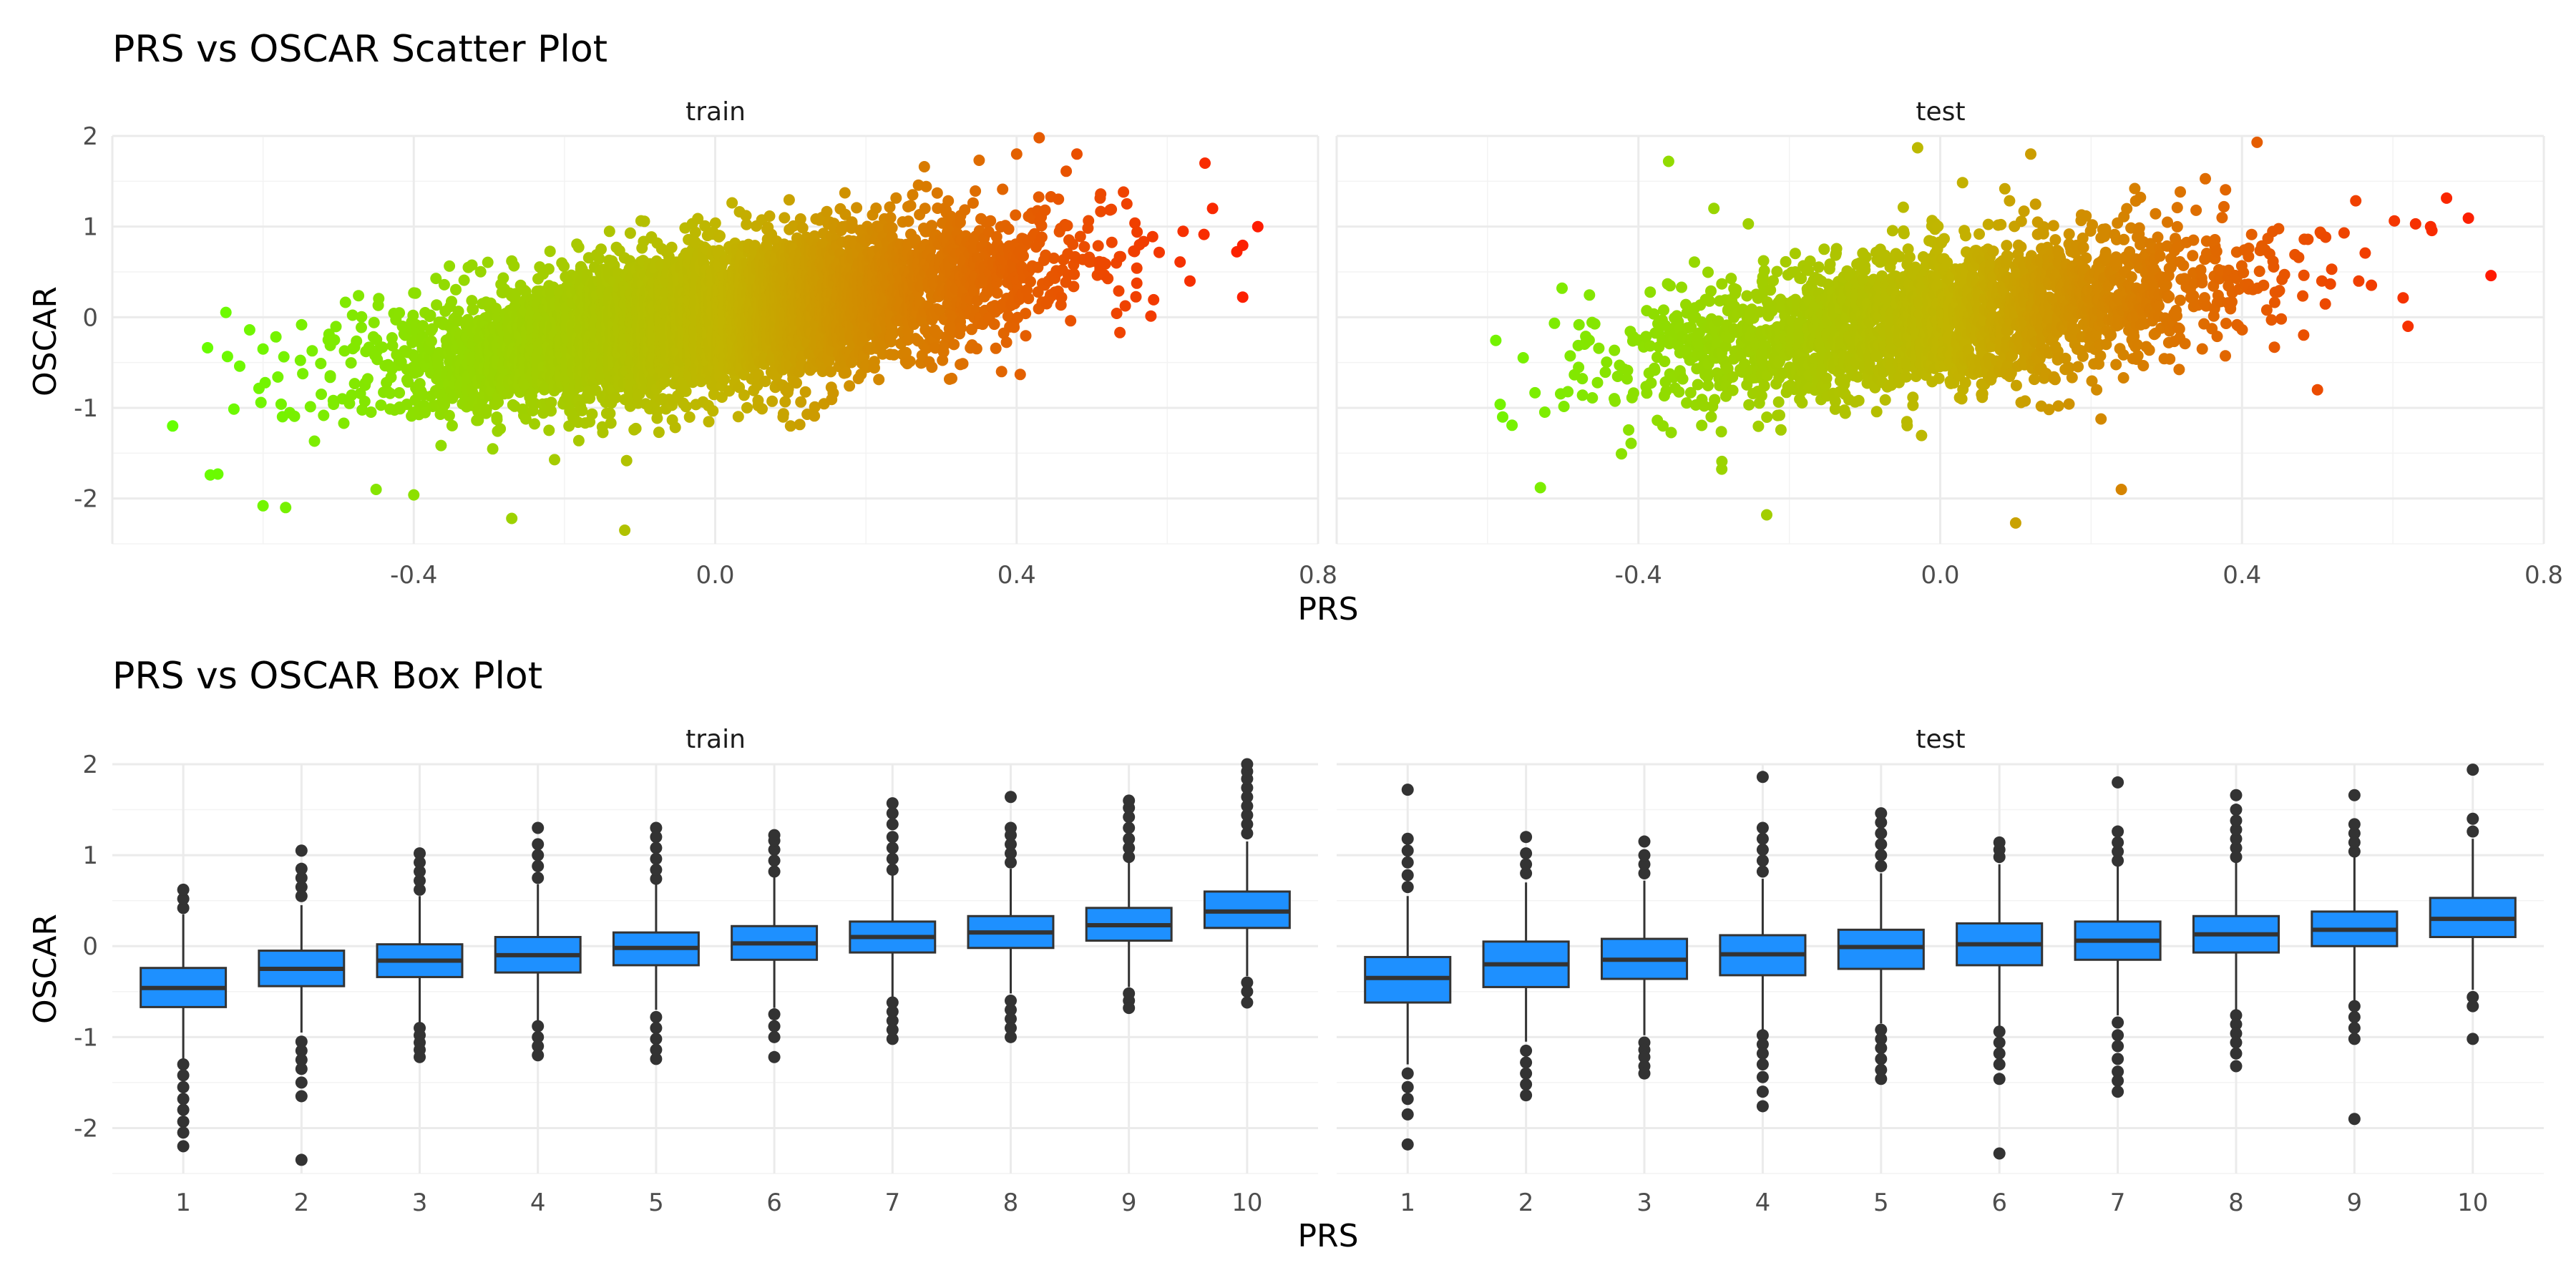 This screenshot has height=1288, width=2576. What do you see at coordinates (360, 49) in the screenshot?
I see `scatter-title: PRS vs OSCAR Scatter Plot` at bounding box center [360, 49].